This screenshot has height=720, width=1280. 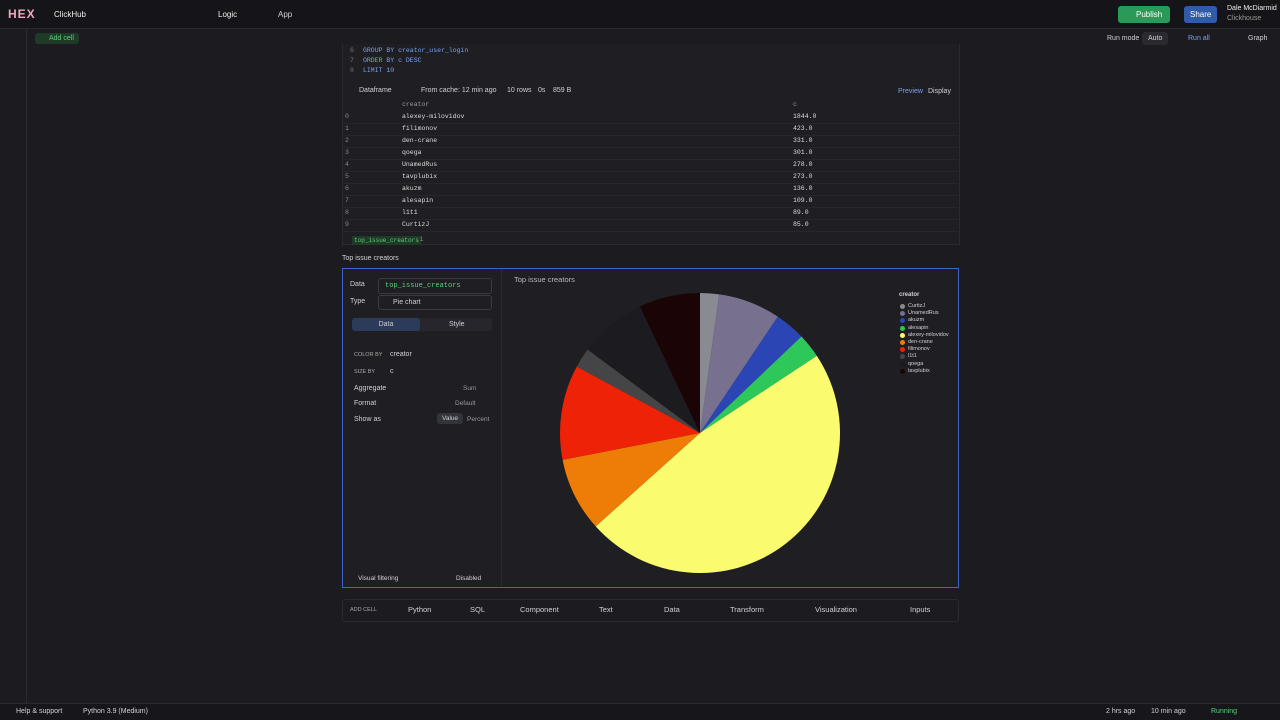 What do you see at coordinates (228, 14) in the screenshot?
I see `tab-logic: Logic` at bounding box center [228, 14].